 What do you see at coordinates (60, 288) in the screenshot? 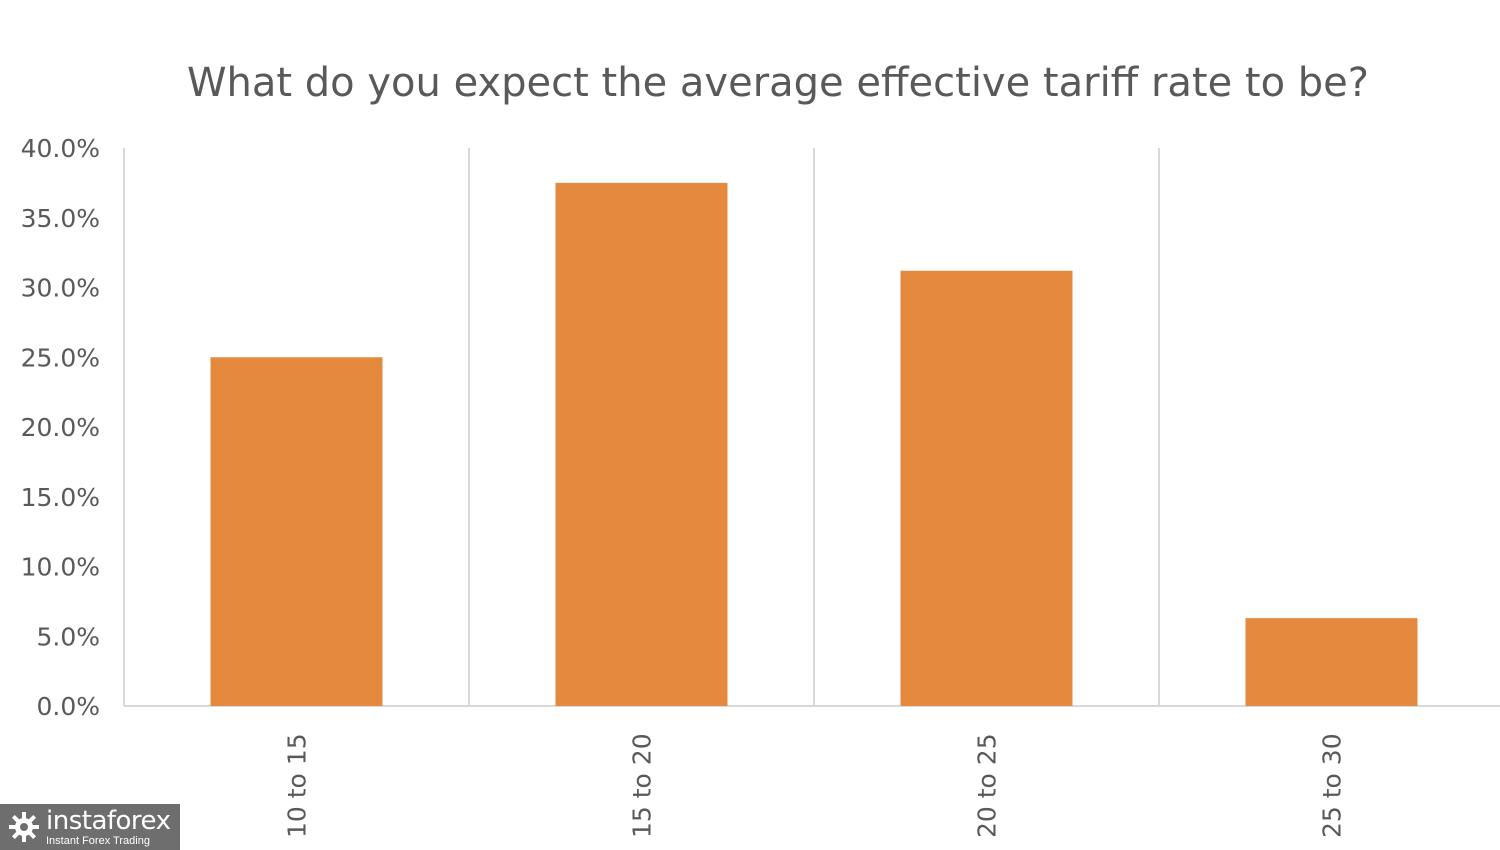
I see `y-tick-label: 30.0%` at bounding box center [60, 288].